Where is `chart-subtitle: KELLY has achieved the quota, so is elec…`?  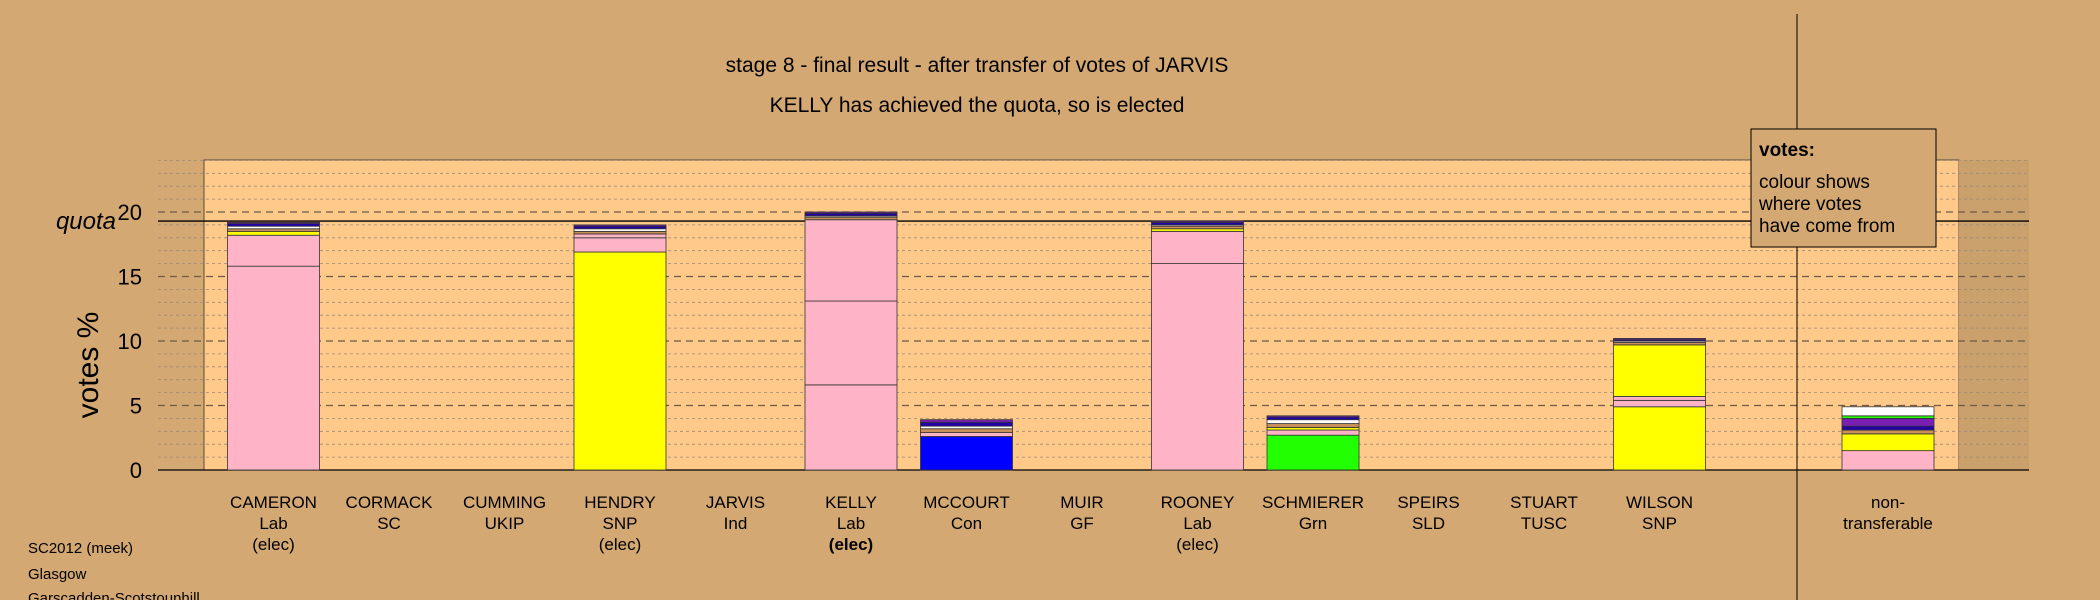
chart-subtitle: KELLY has achieved the quota, so is elec… is located at coordinates (977, 105).